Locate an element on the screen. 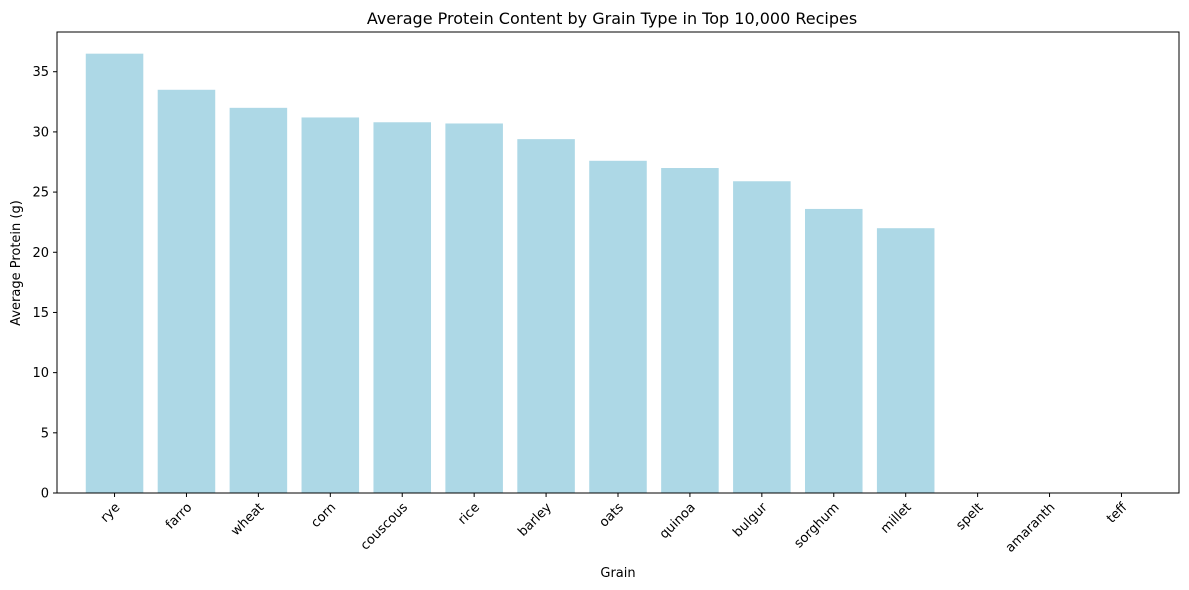 Image resolution: width=1189 pixels, height=590 pixels. x-tick-label-rice: rice is located at coordinates (469, 514).